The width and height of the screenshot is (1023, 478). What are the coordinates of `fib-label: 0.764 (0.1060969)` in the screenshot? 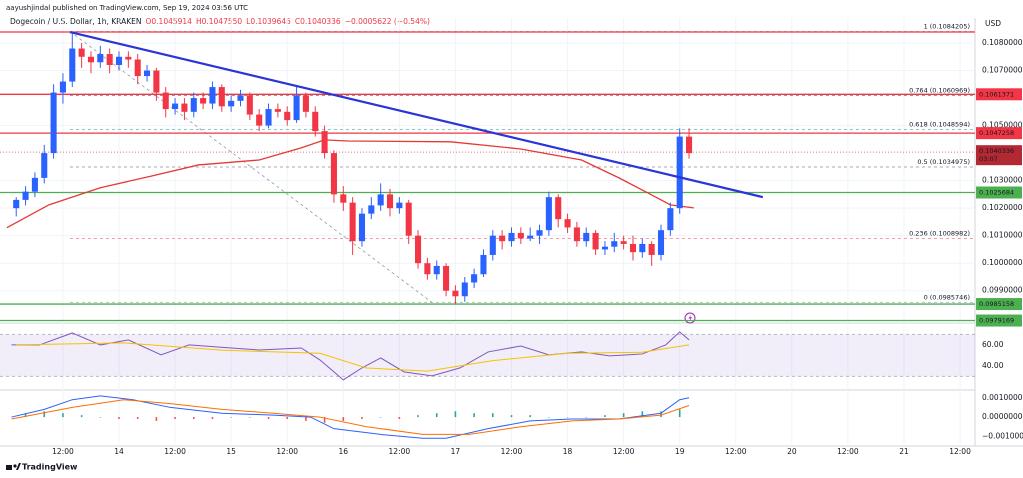 It's located at (939, 90).